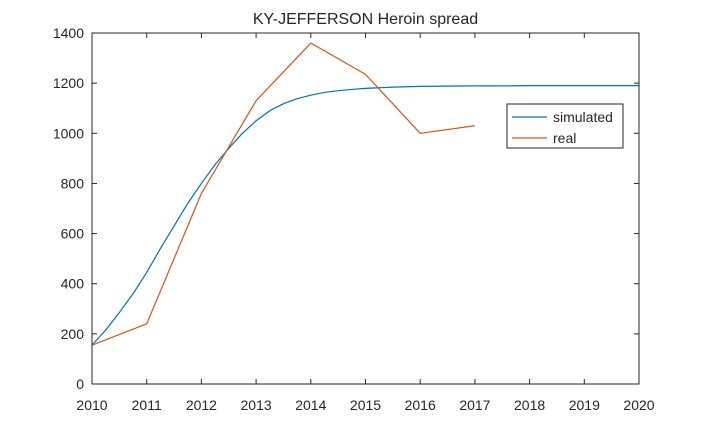 The height and width of the screenshot is (438, 707). I want to click on y-tick-label: 1200, so click(68, 83).